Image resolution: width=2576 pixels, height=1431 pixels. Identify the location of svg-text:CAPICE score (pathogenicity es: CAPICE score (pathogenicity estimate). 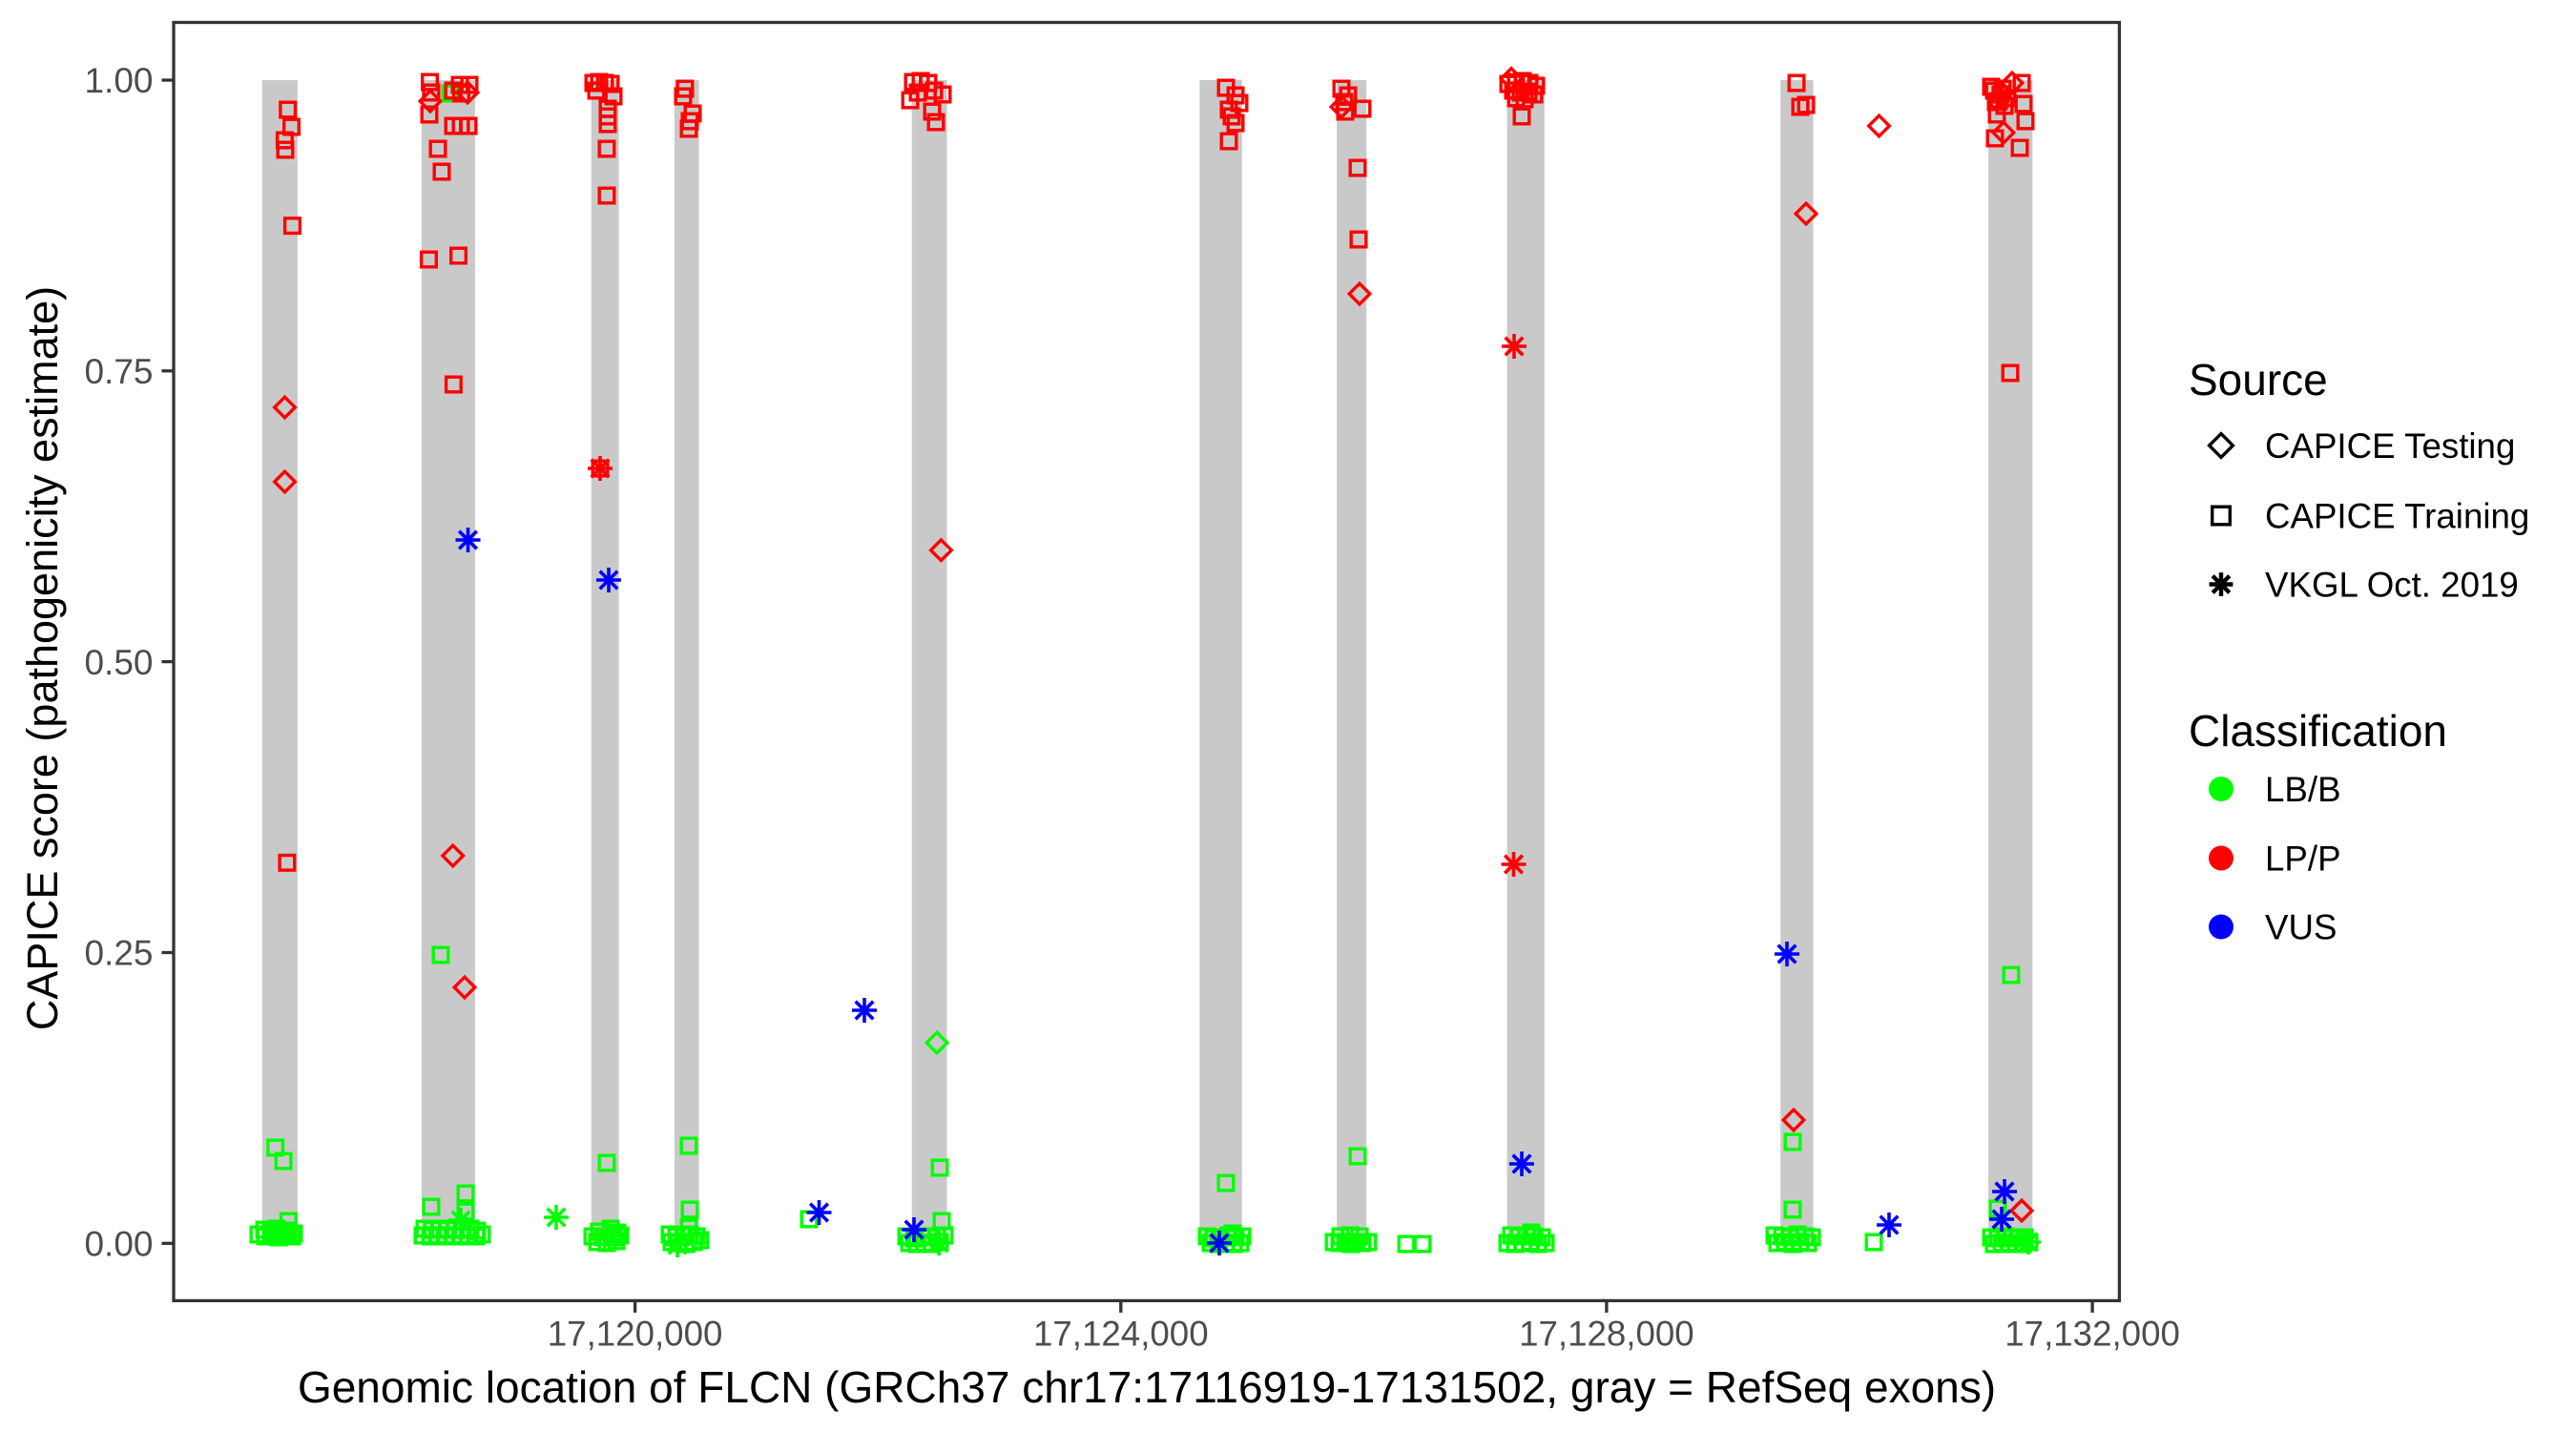
(42, 658).